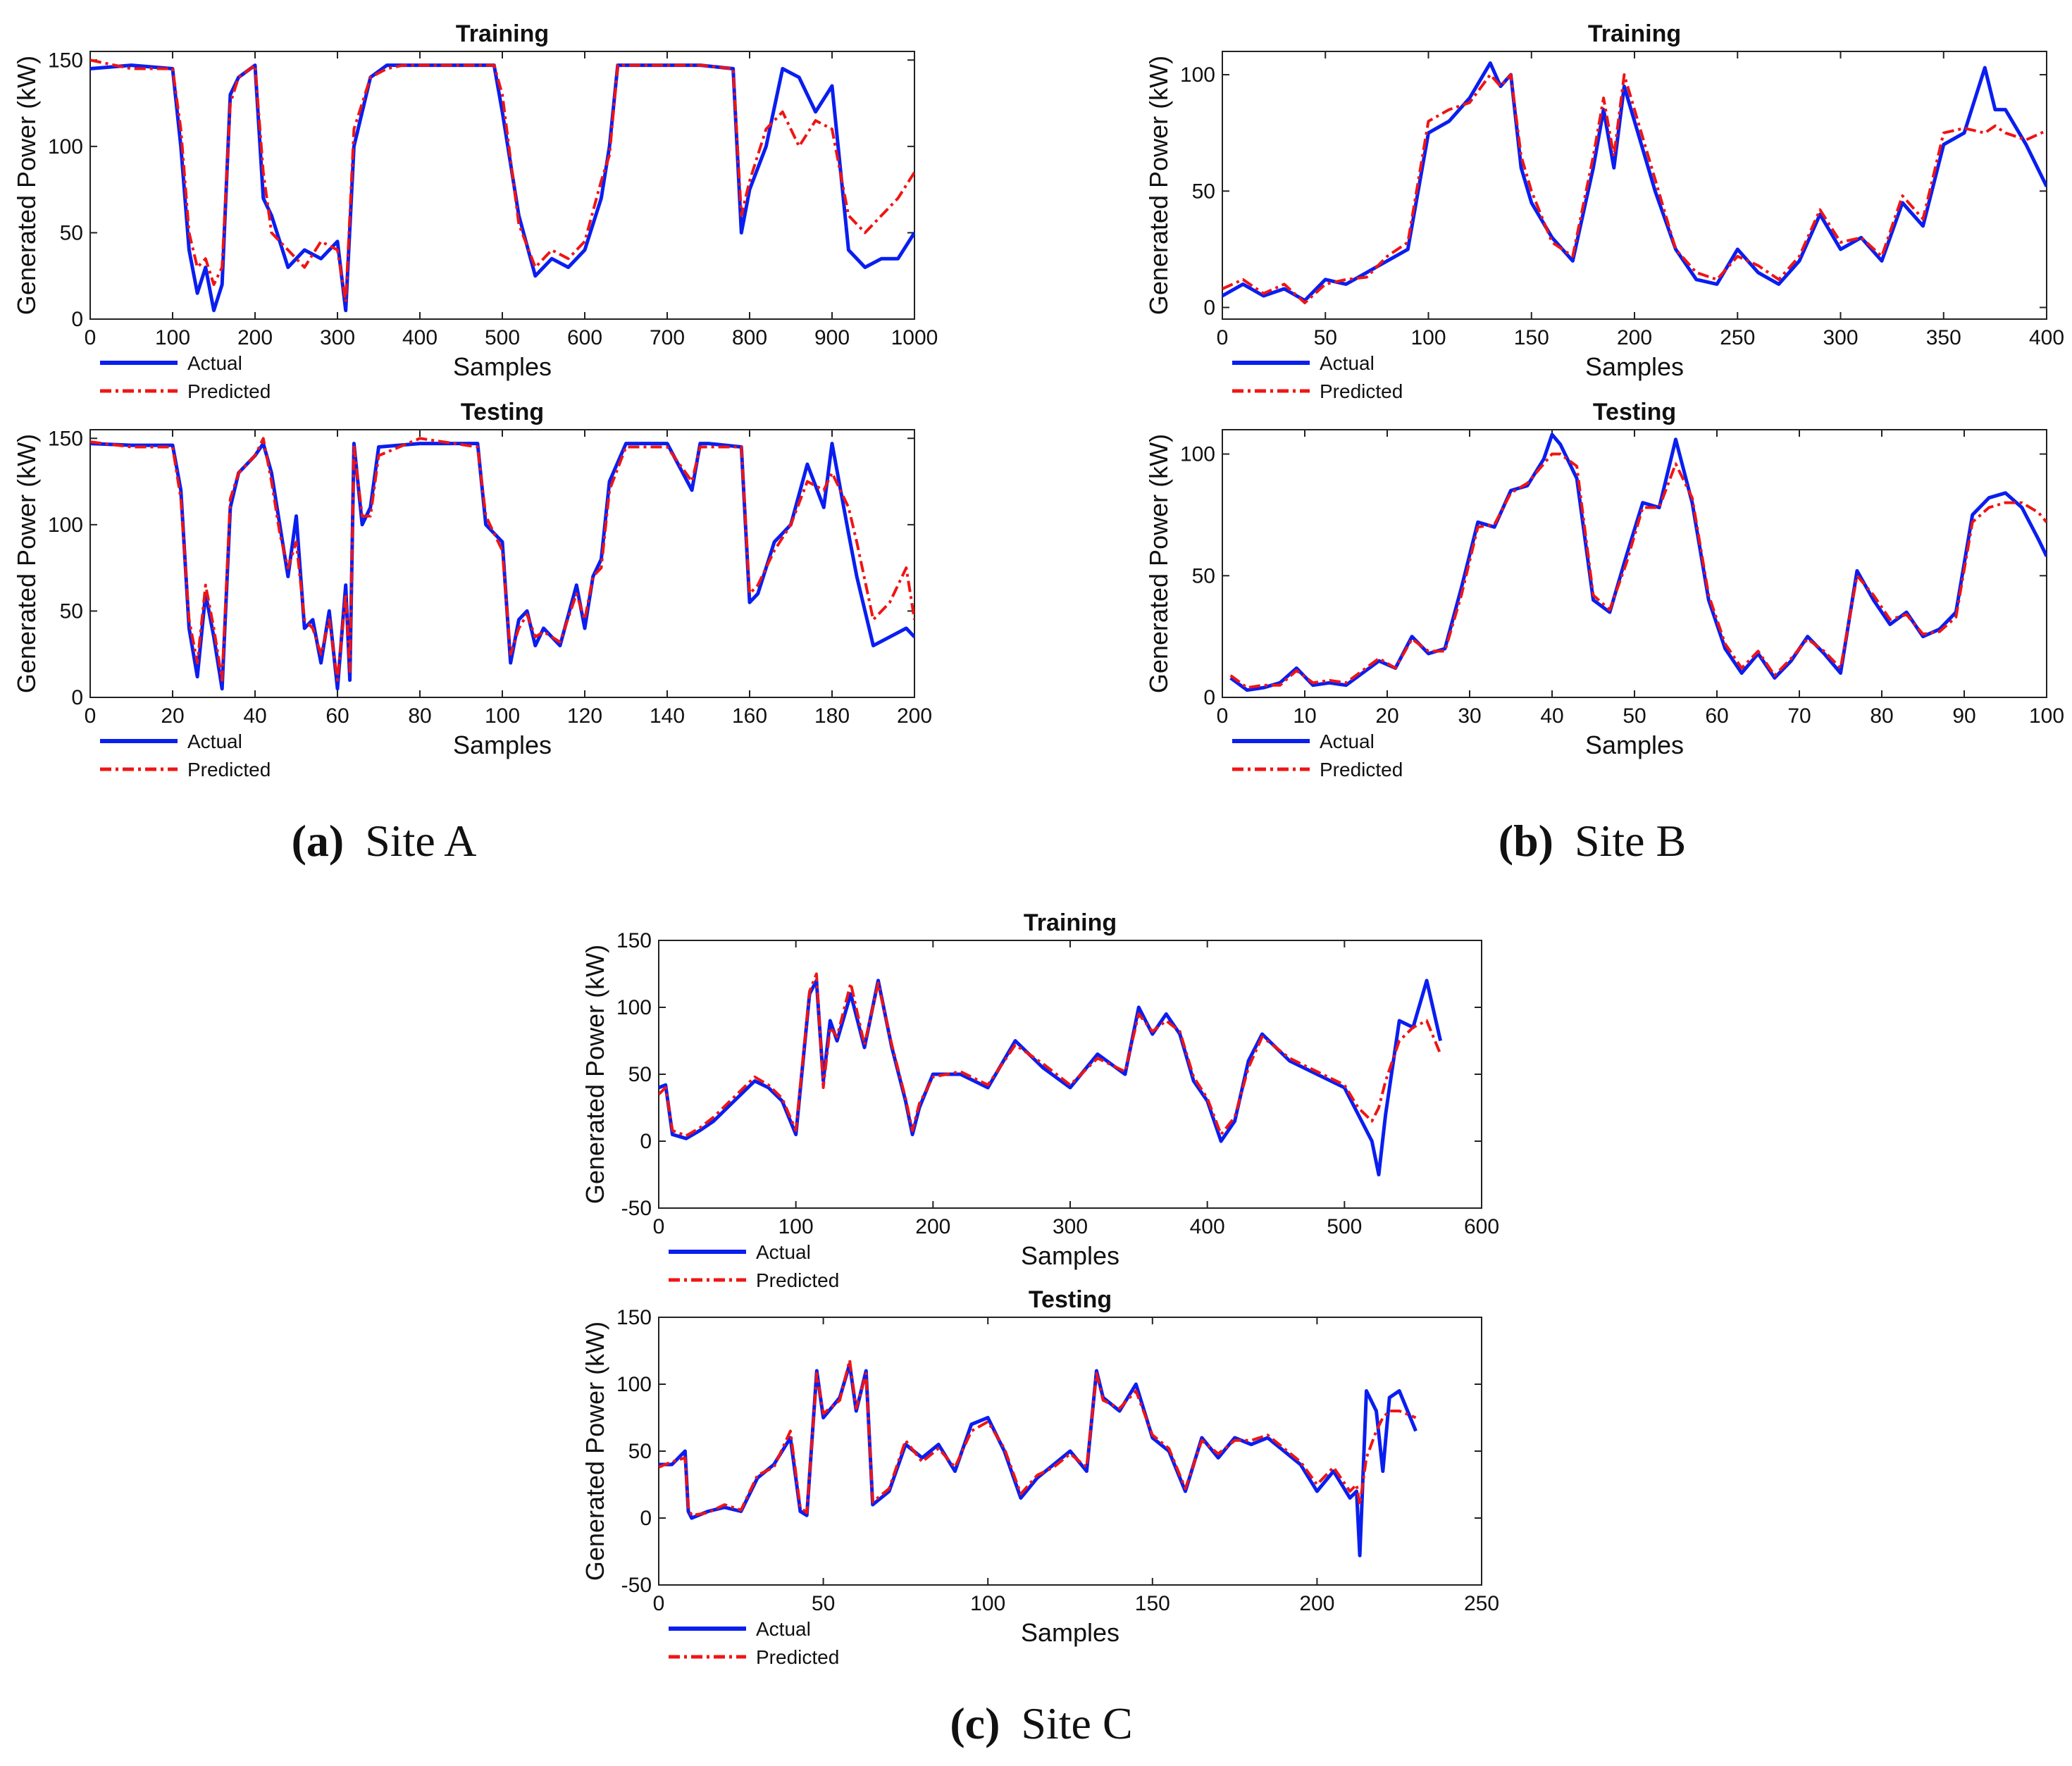  What do you see at coordinates (65, 146) in the screenshot?
I see `siteA-training-ytick-label: 100` at bounding box center [65, 146].